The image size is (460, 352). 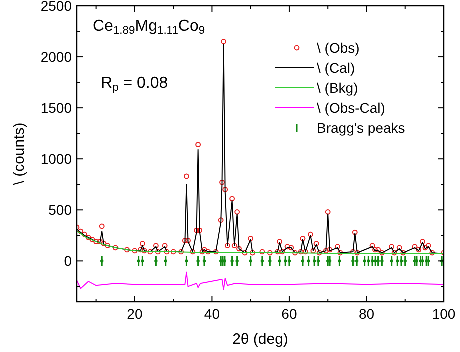 I want to click on y-axis-title: \ (counts), so click(x=19, y=154).